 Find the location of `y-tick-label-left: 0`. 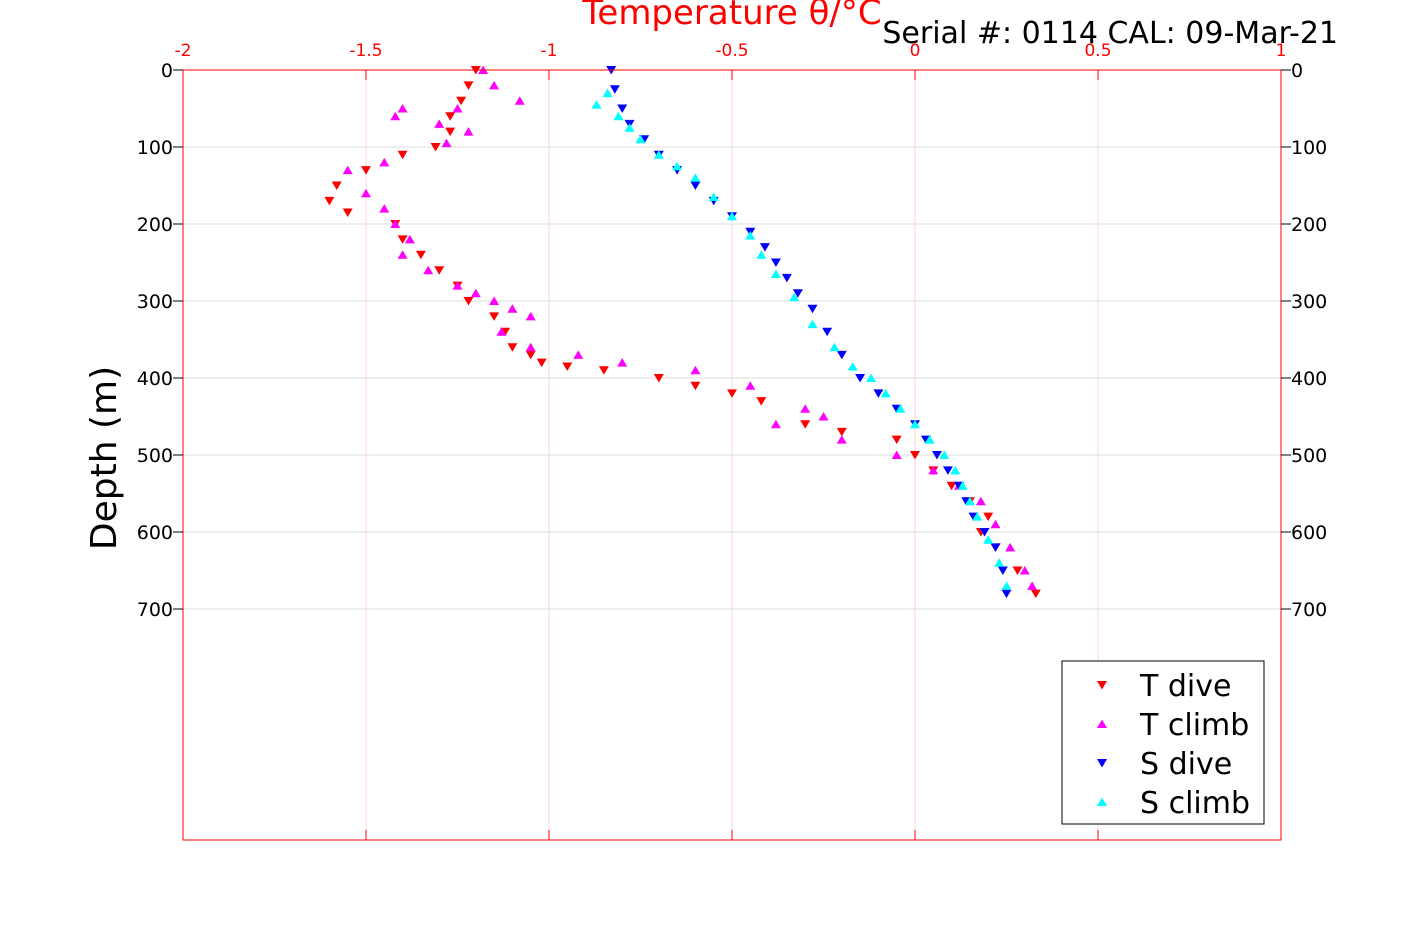

y-tick-label-left: 0 is located at coordinates (167, 71).